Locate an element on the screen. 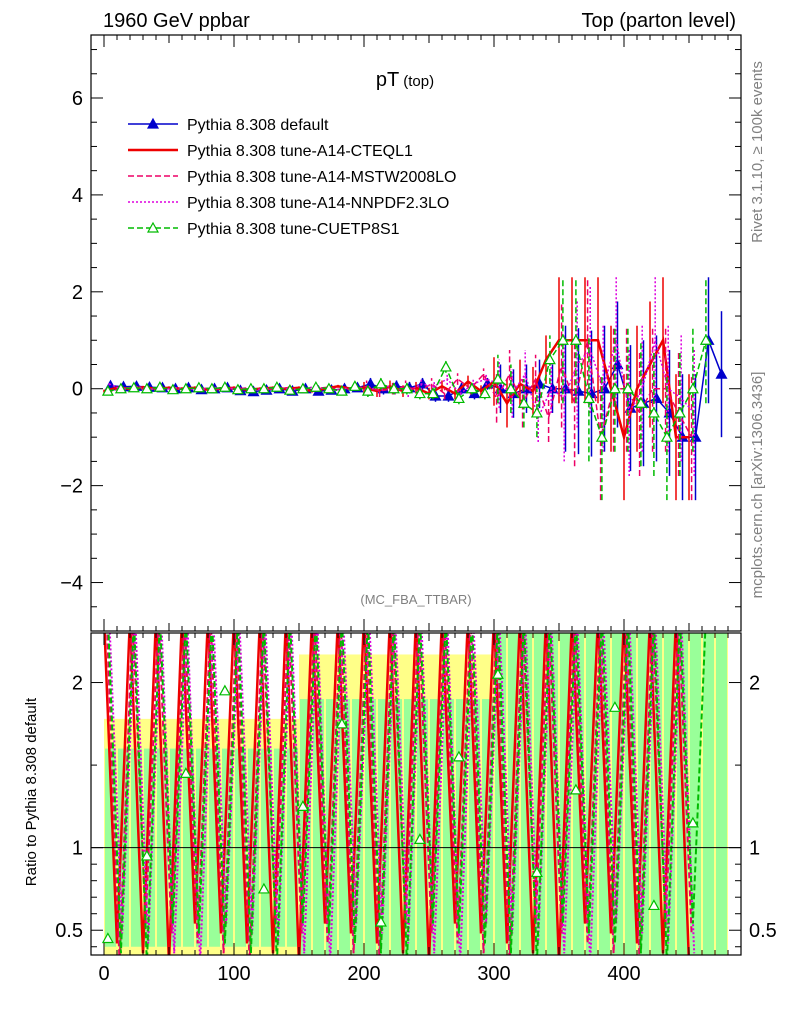  y-tick-label: 4 is located at coordinates (77, 196).